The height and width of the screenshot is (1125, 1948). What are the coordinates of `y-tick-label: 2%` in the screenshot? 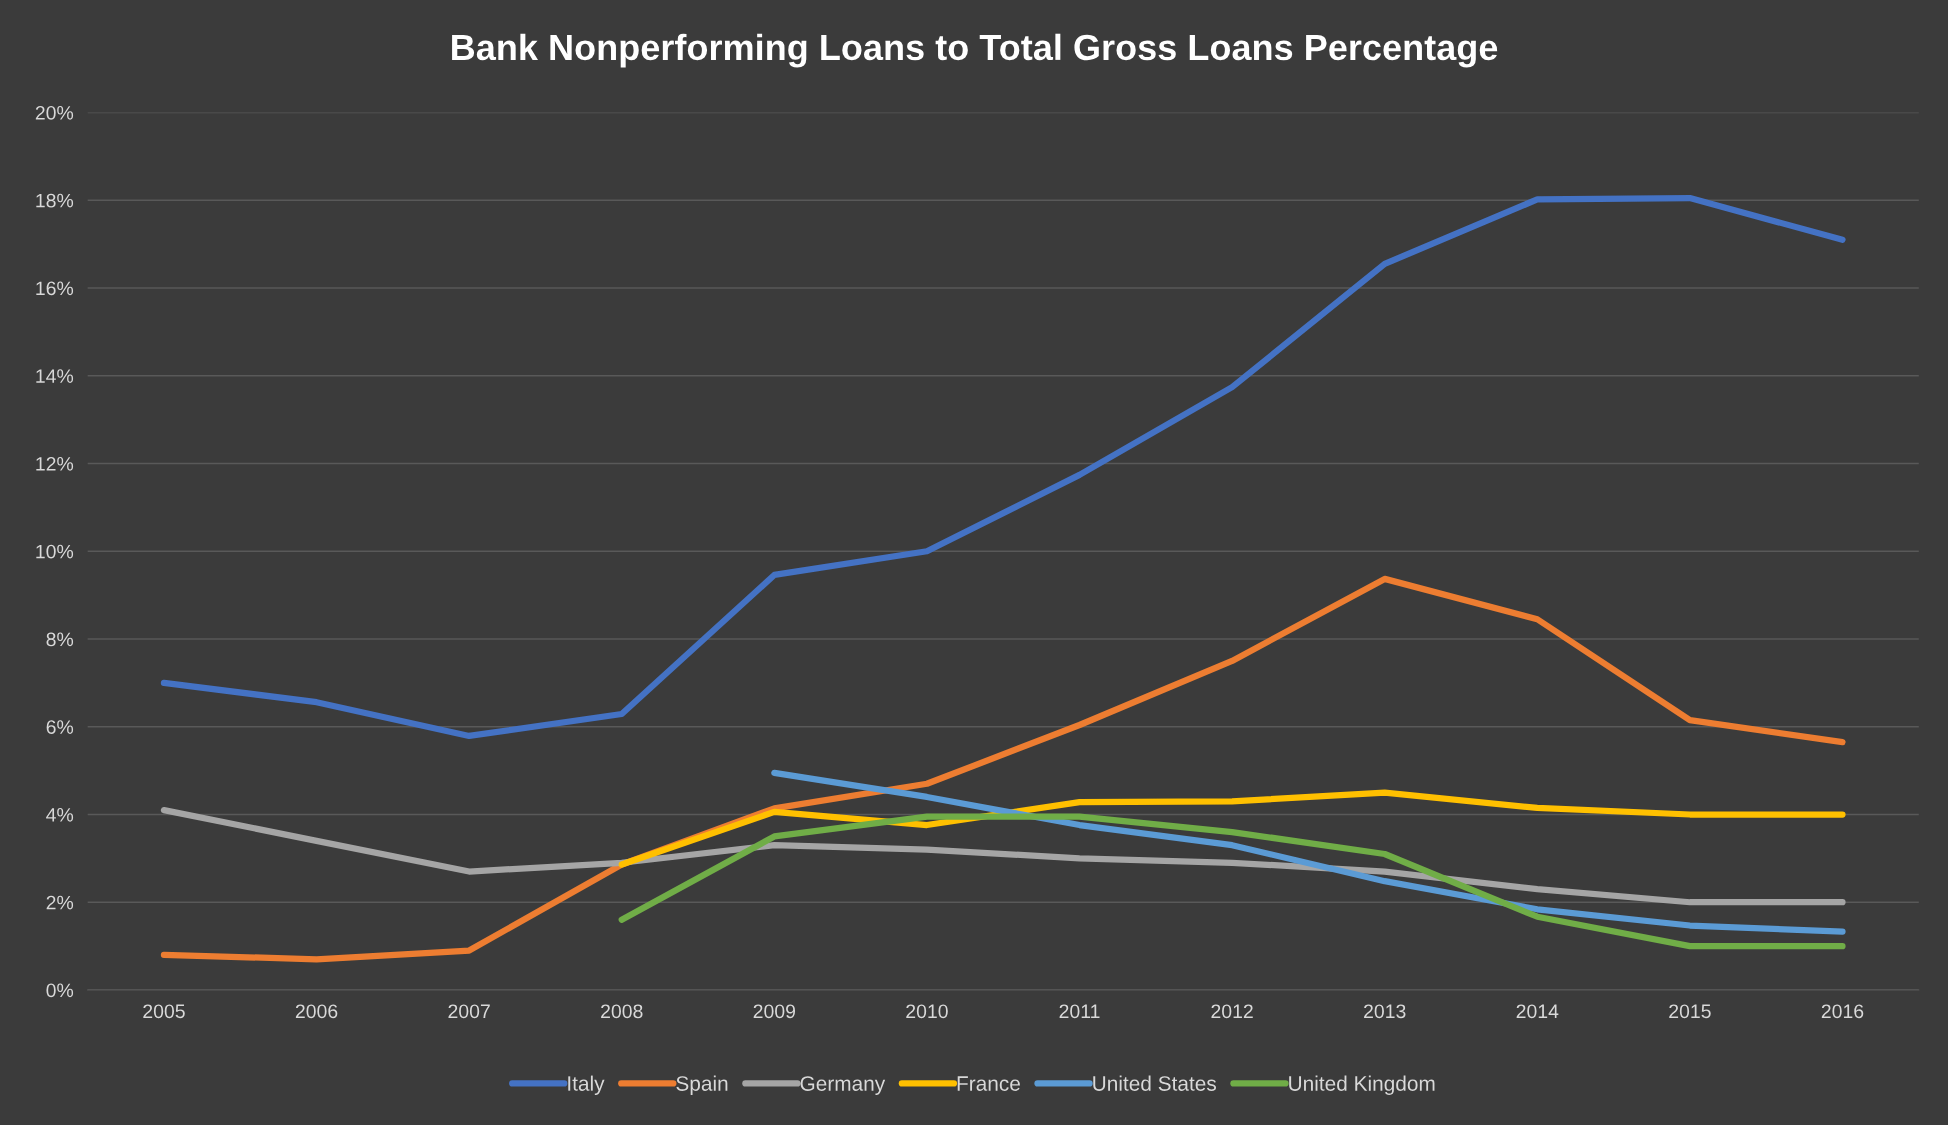 It's located at (60, 902).